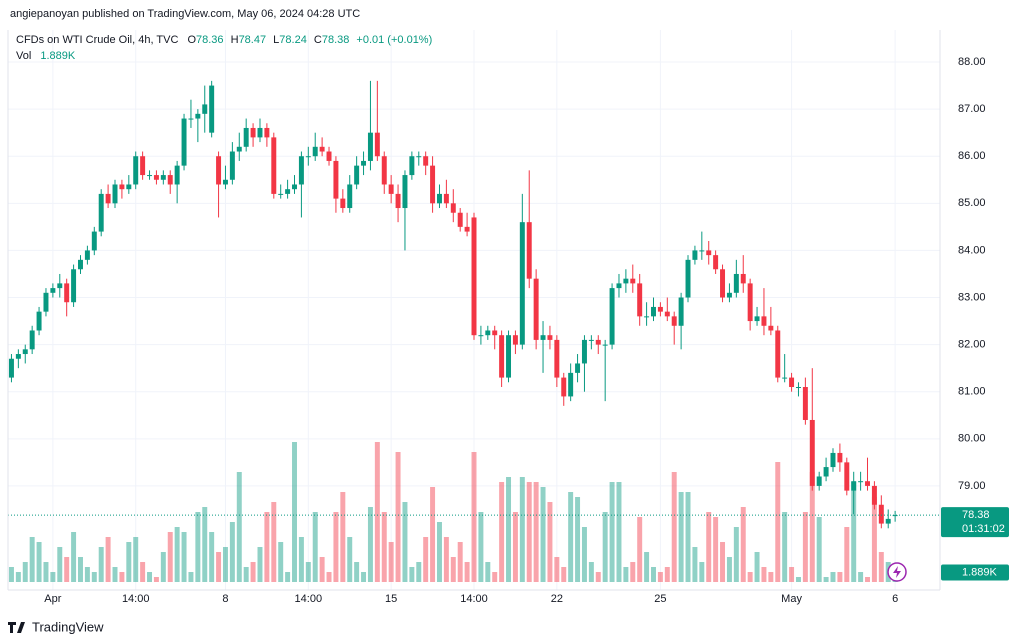  What do you see at coordinates (975, 572) in the screenshot?
I see `volume-badge` at bounding box center [975, 572].